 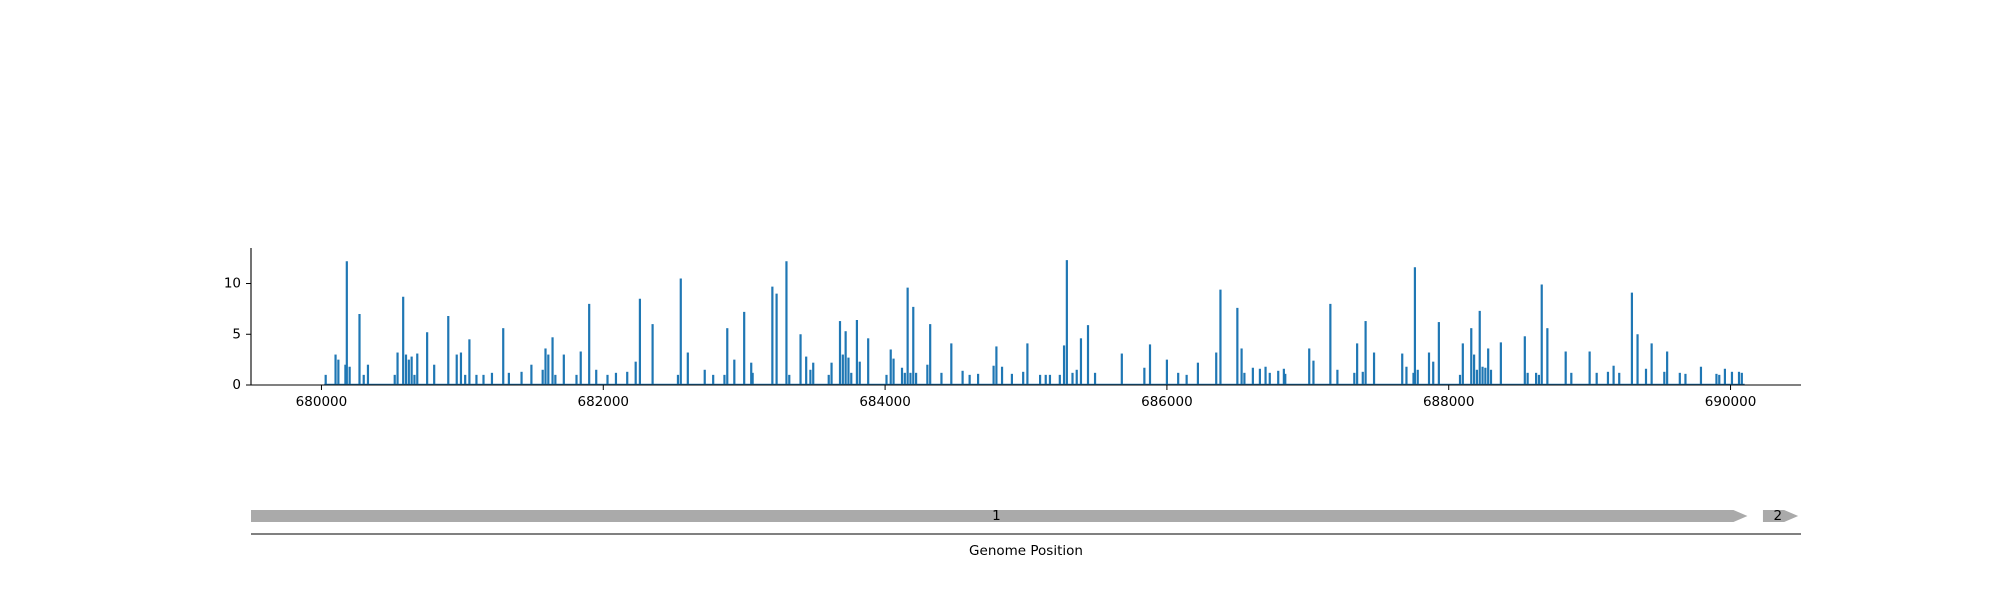 I want to click on x-tick-label: 690000, so click(x=1731, y=402).